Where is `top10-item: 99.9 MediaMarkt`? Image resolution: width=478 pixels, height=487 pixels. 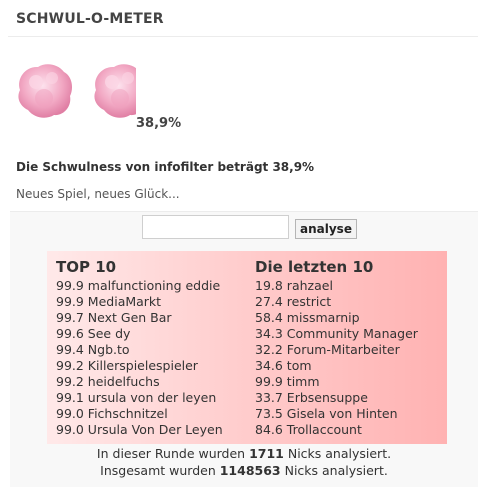
top10-item: 99.9 MediaMarkt is located at coordinates (109, 301).